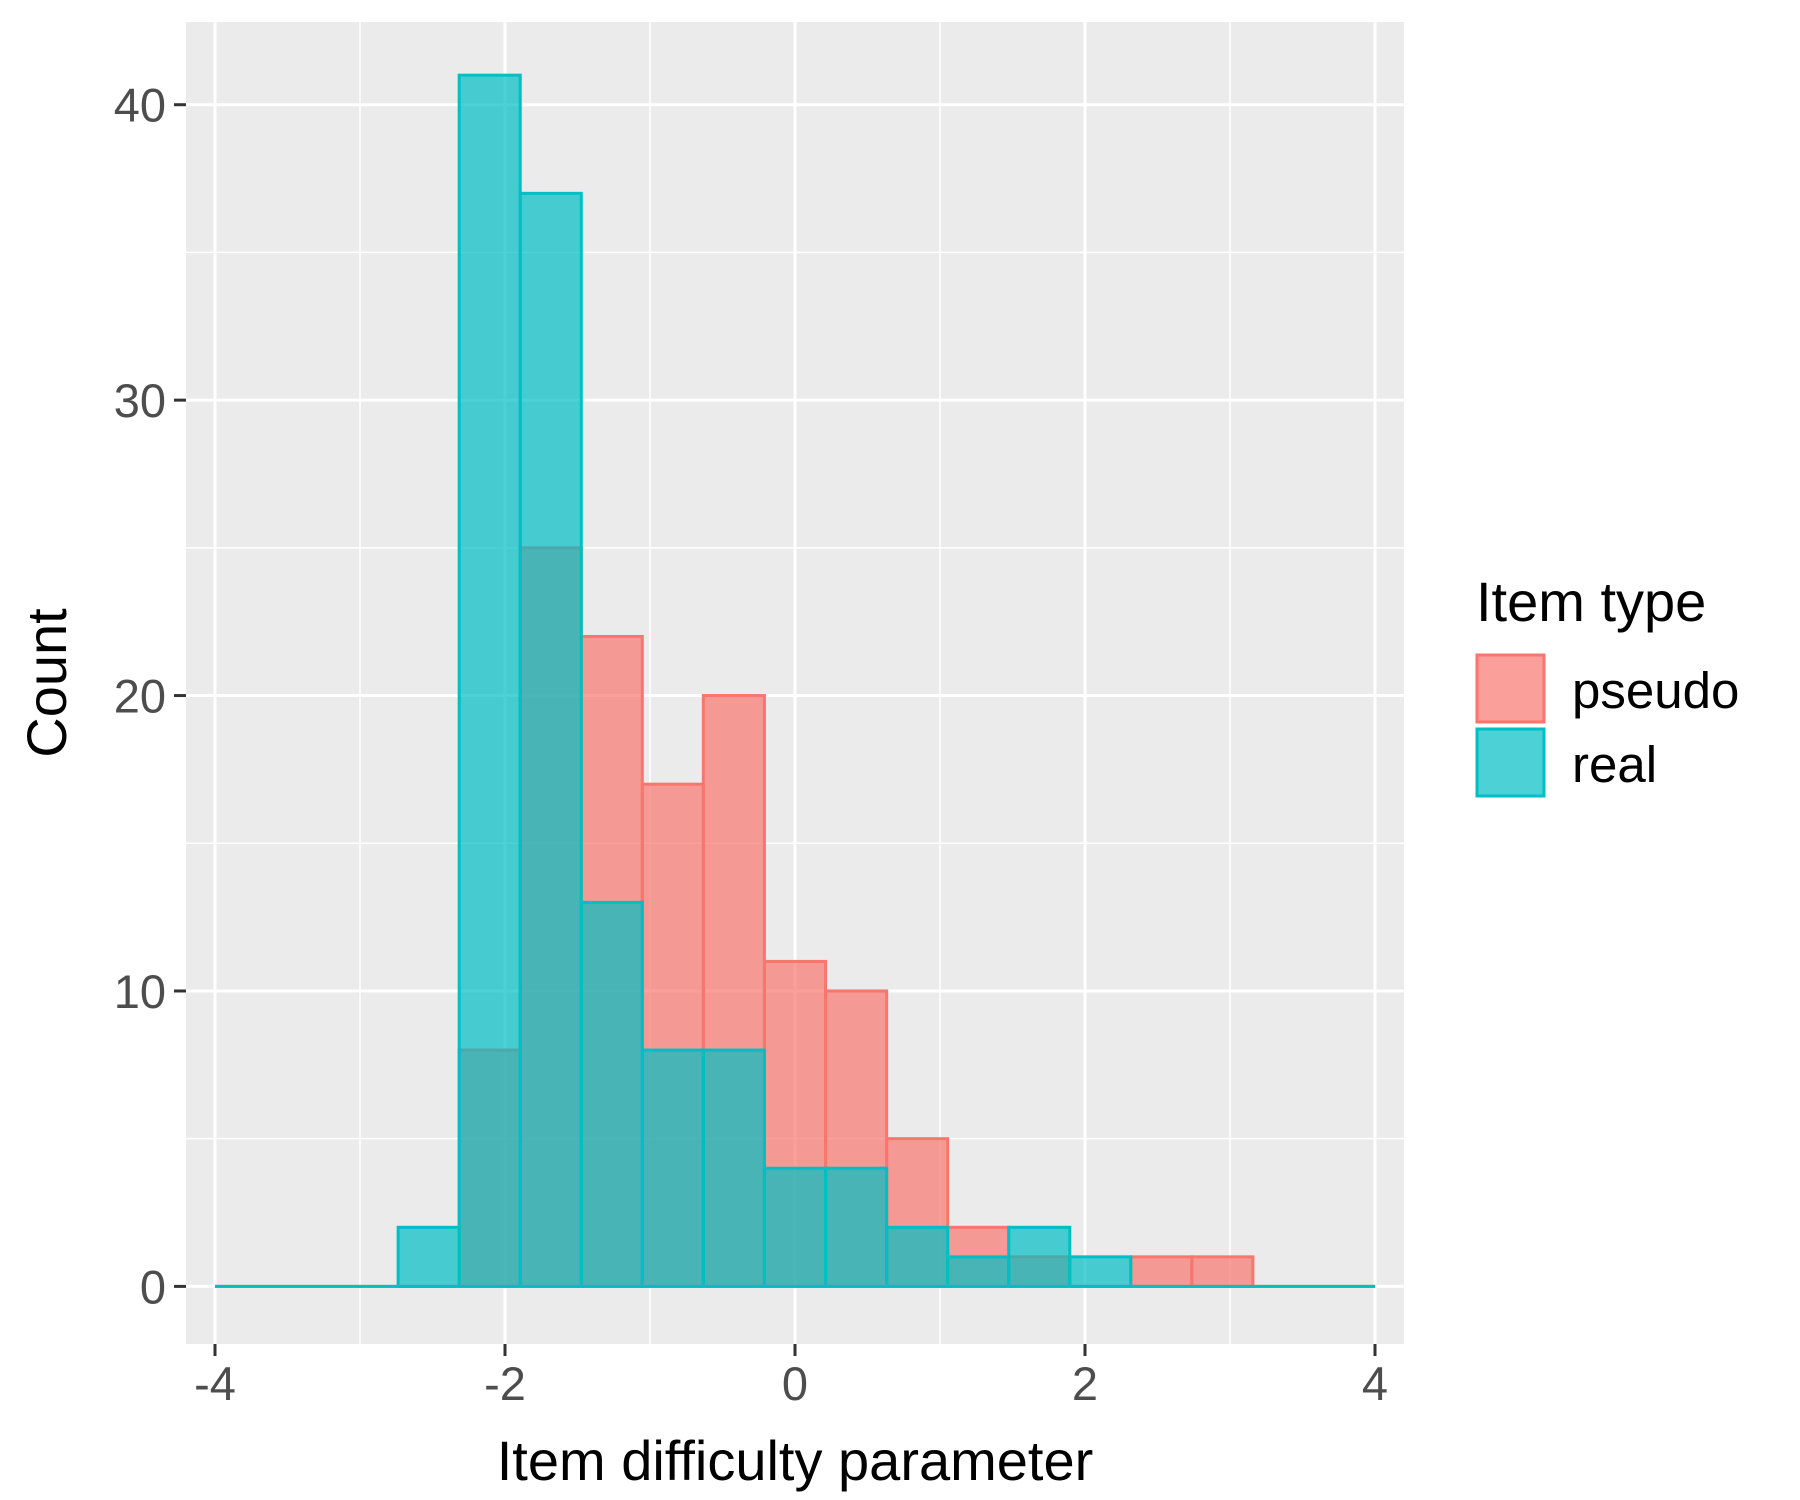  I want to click on legend-key-pseudo, so click(1510, 688).